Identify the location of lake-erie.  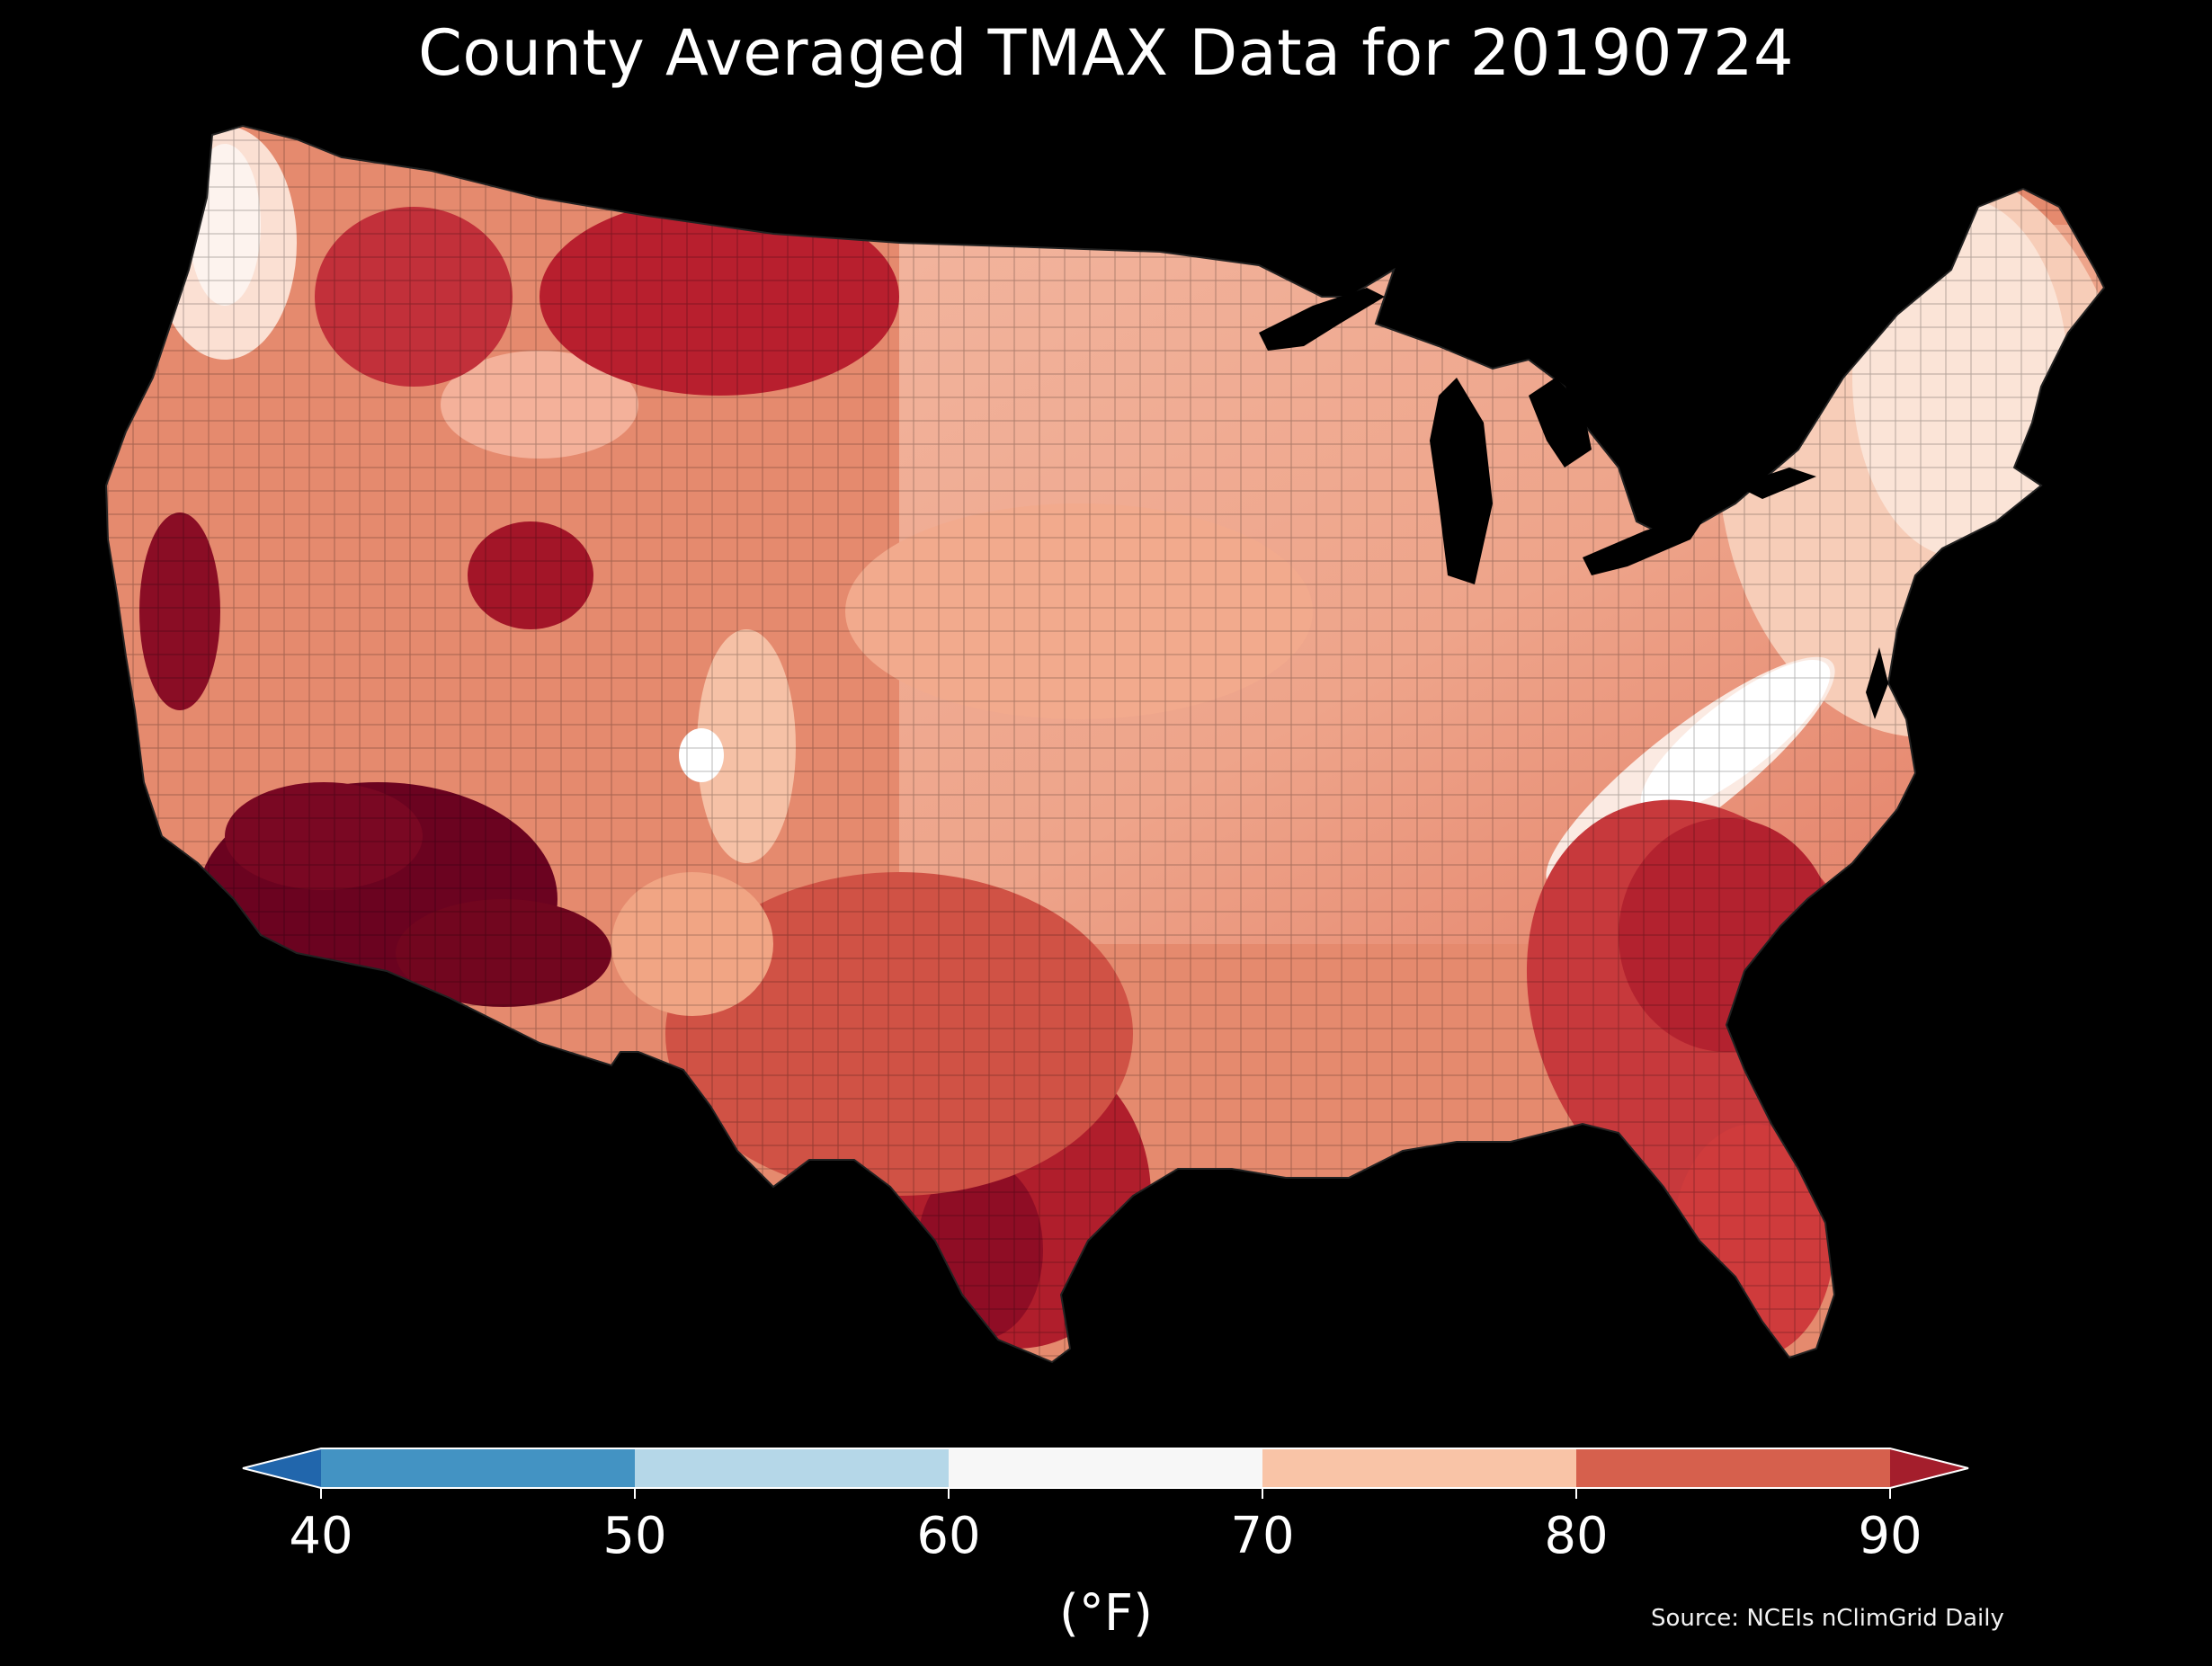
(1645, 544).